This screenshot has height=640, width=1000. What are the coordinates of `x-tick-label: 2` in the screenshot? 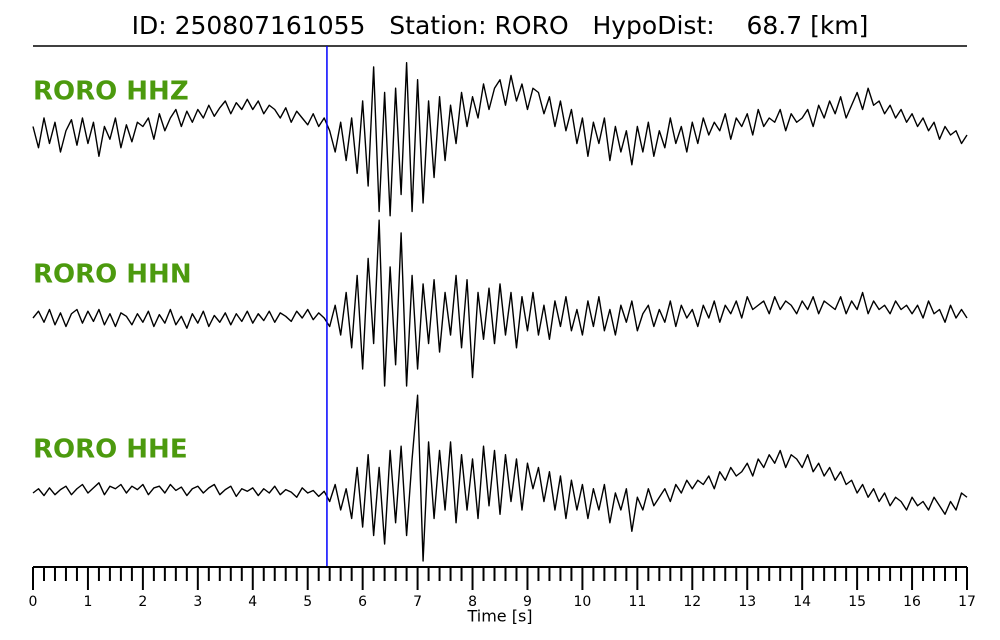 It's located at (142, 602).